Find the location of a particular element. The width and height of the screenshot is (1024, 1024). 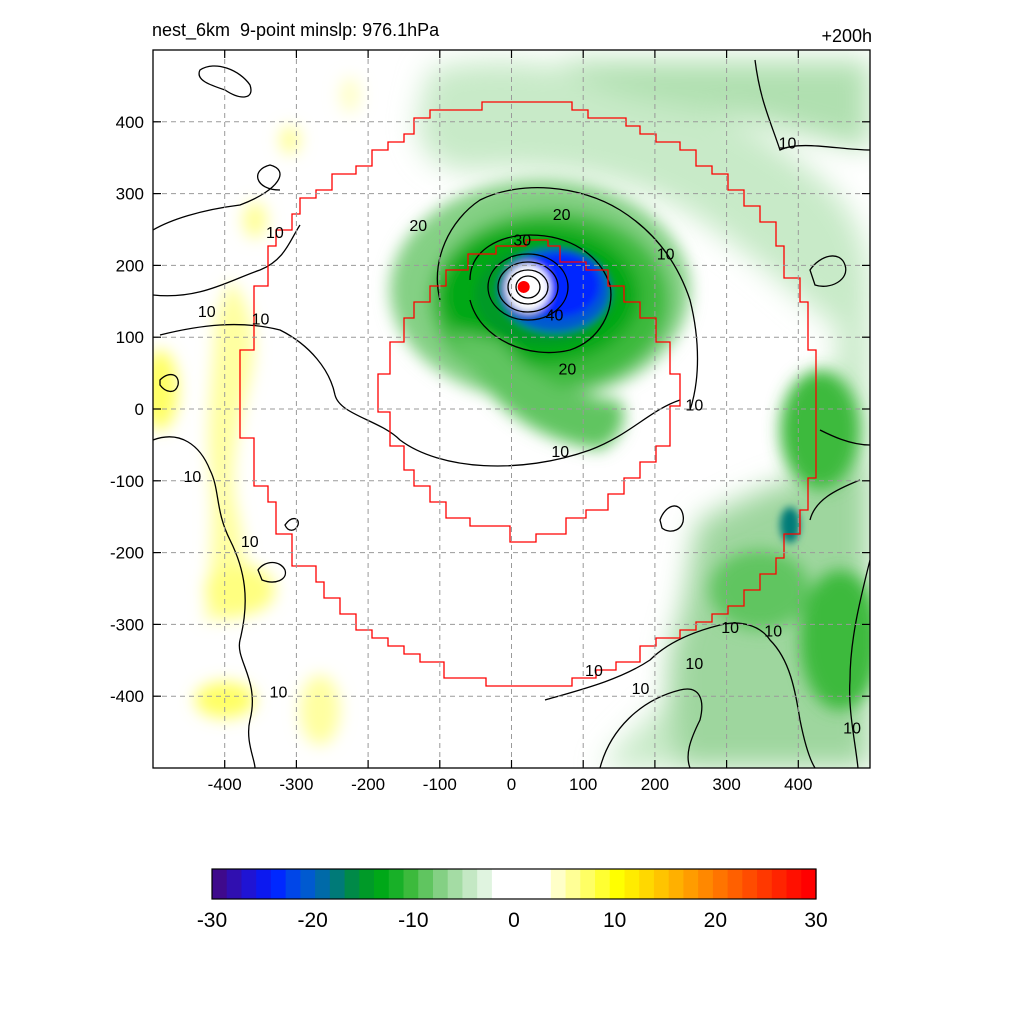

colorbar-tick-label: -20 is located at coordinates (312, 920).